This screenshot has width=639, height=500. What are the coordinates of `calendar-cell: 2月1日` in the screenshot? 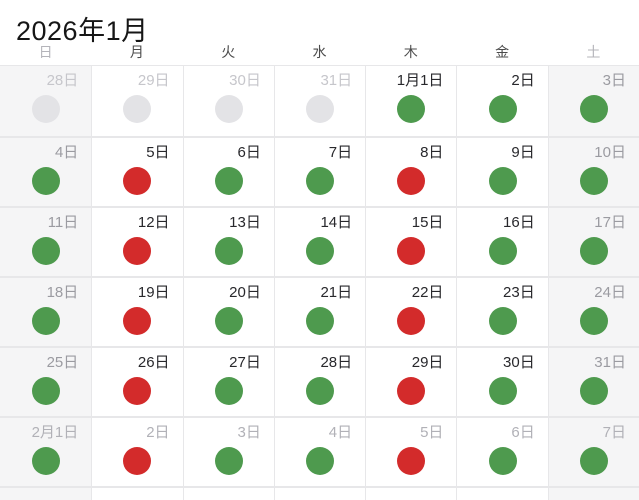 It's located at (46, 451).